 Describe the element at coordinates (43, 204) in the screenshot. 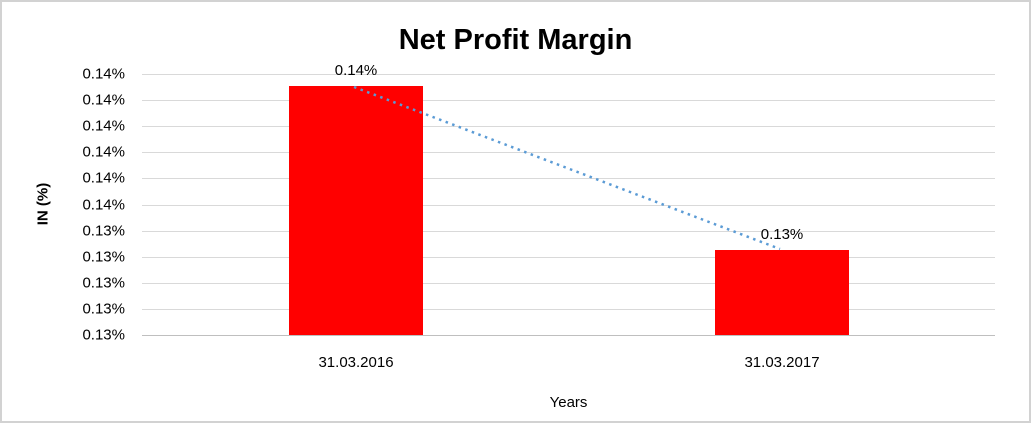

I see `y-axis-title: IN (%)` at that location.